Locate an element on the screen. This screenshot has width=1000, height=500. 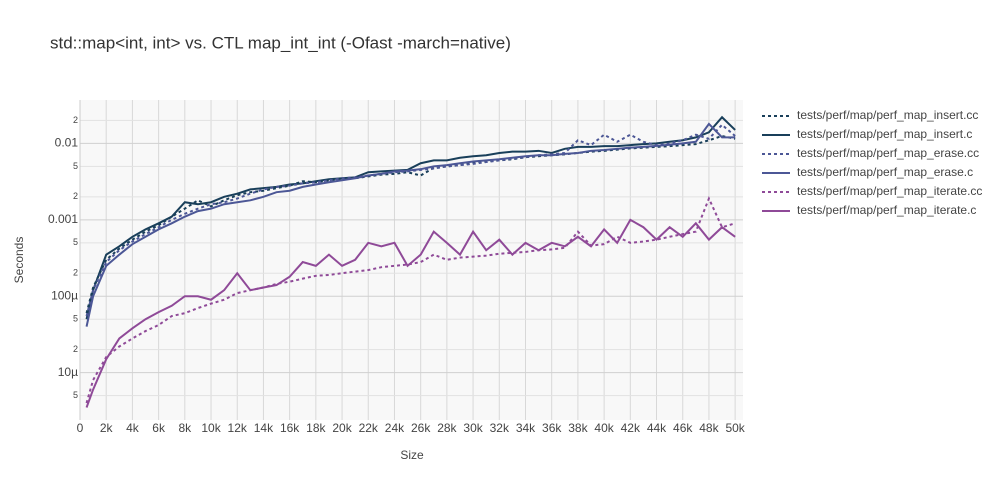
legend-label: tests/perf/map/perf_map_iterate.c is located at coordinates (886, 210).